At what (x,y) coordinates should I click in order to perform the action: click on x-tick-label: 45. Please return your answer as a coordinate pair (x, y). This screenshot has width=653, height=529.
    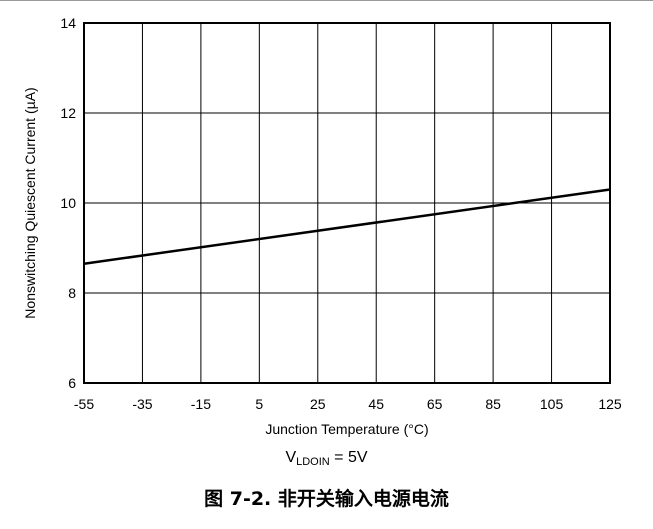
    Looking at the image, I should click on (376, 404).